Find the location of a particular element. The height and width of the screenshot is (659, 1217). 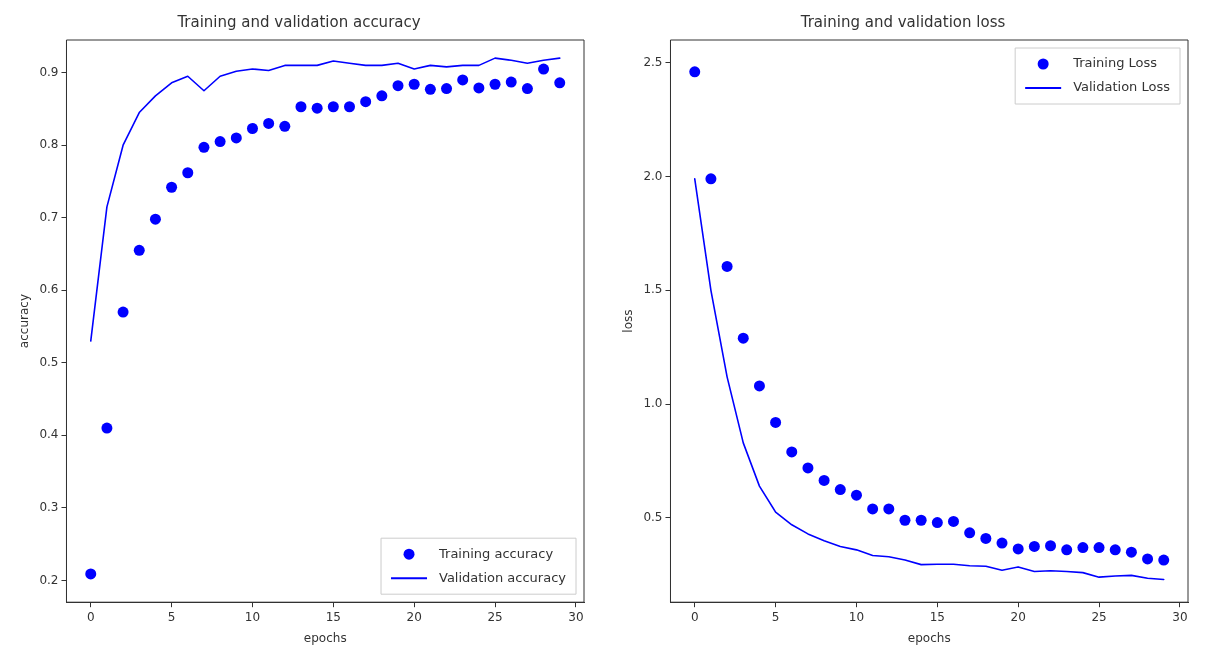

chart-title: Training and validation loss is located at coordinates (902, 21).